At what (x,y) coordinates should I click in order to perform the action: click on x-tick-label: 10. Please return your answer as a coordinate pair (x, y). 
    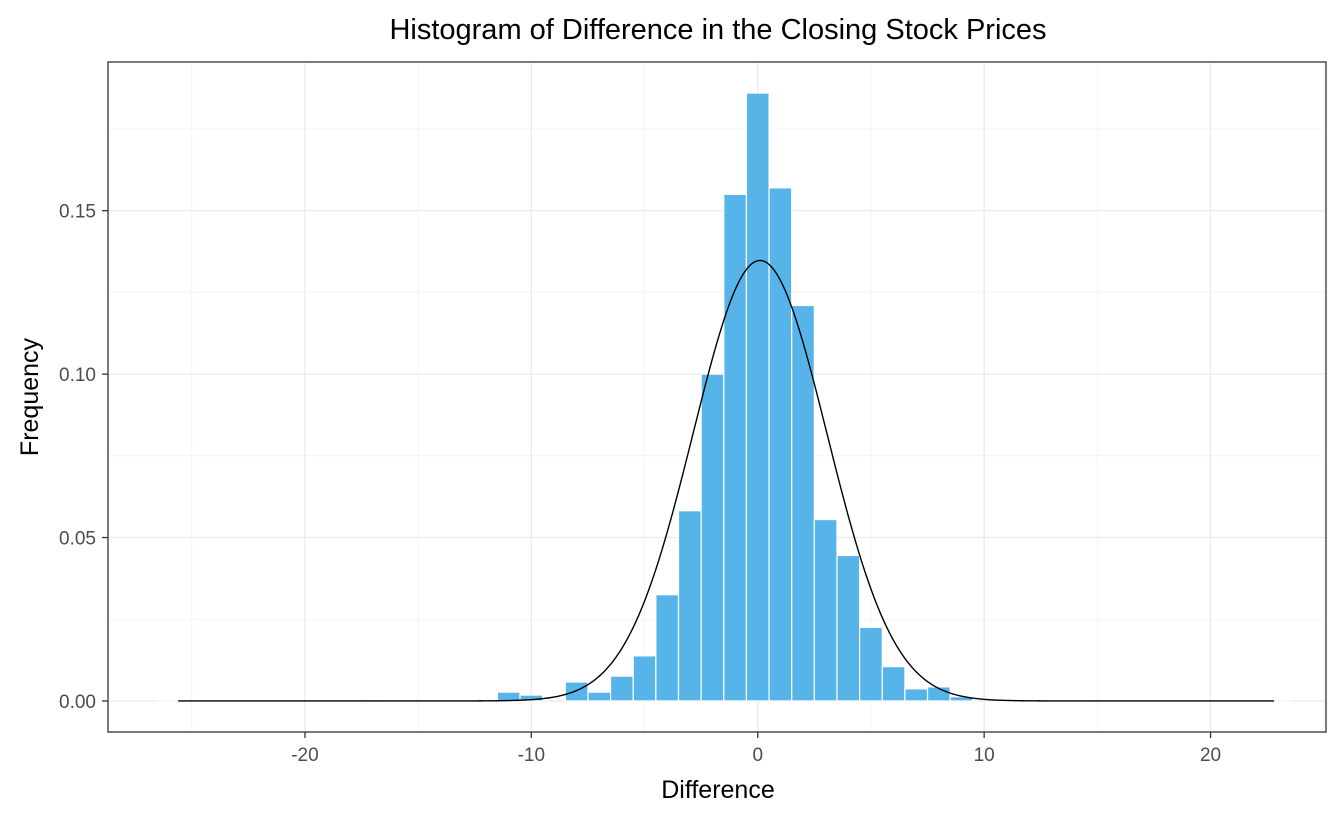
    Looking at the image, I should click on (984, 755).